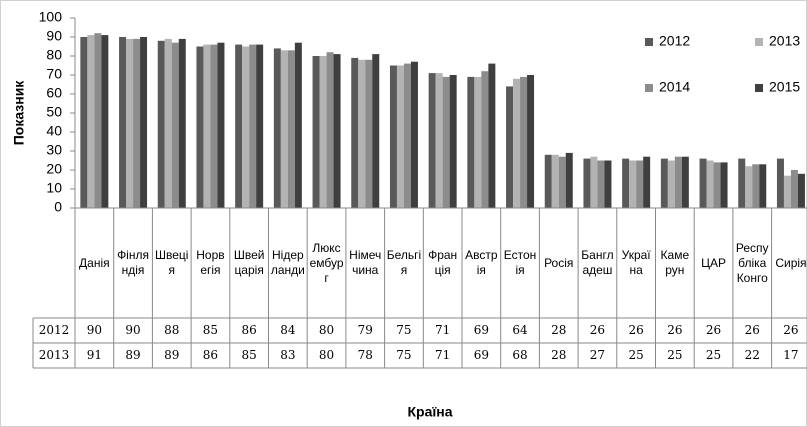  I want to click on category-label: Австрія, so click(481, 262).